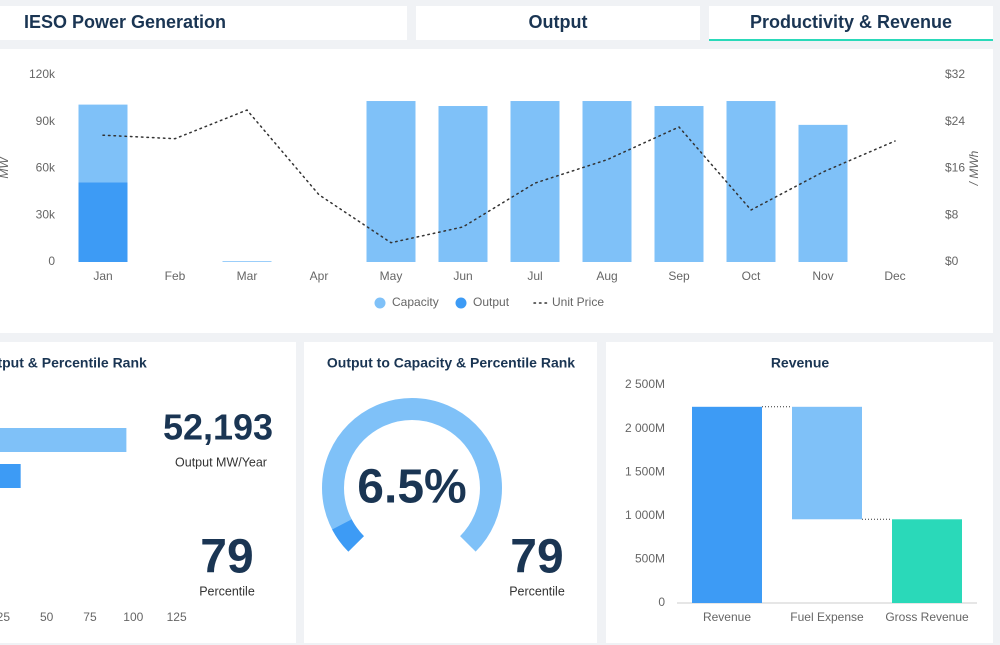  Describe the element at coordinates (955, 74) in the screenshot. I see `y2-tick-label: $32` at that location.